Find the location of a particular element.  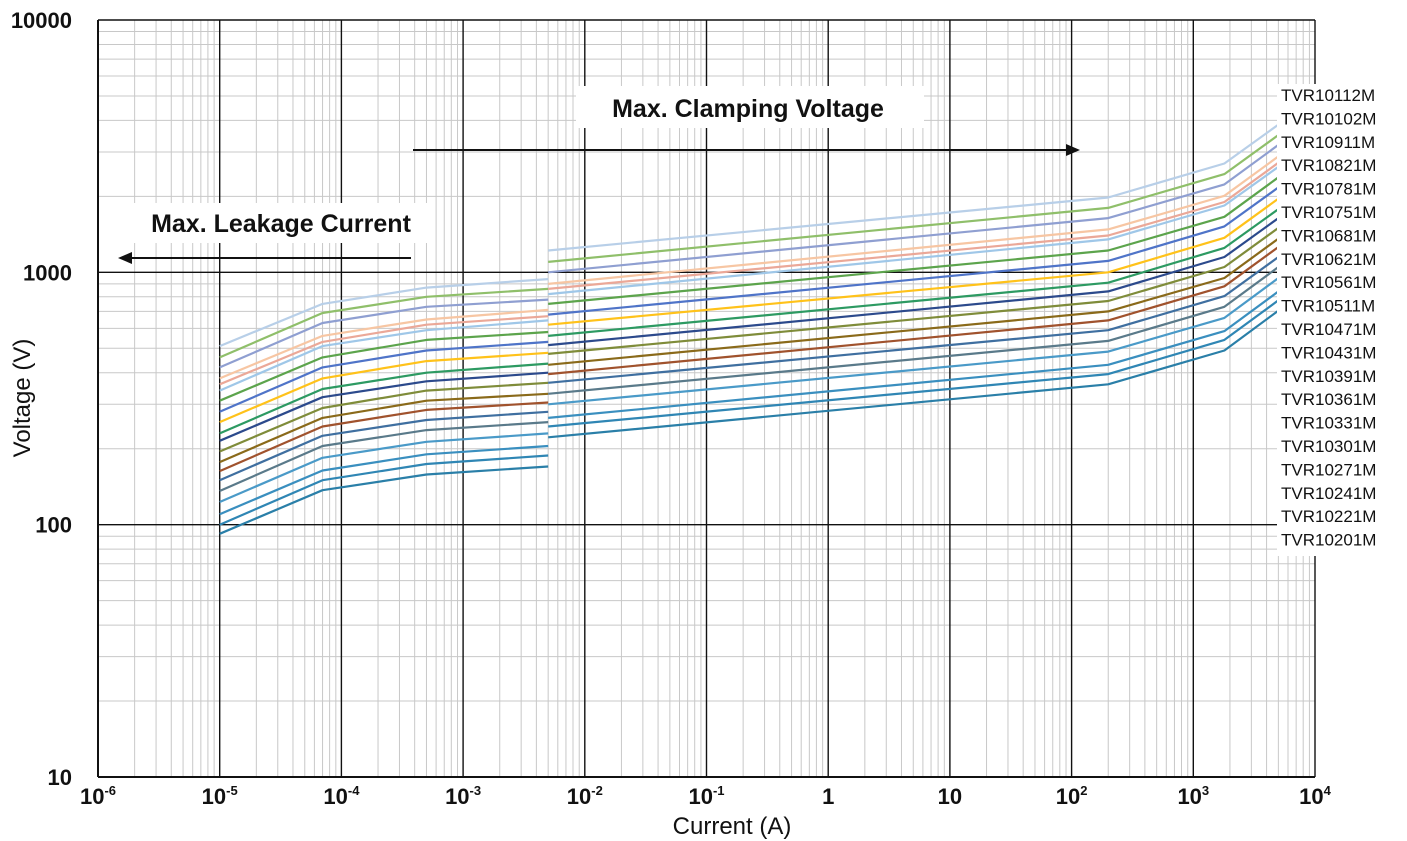

clamp-curve-TVR10201M is located at coordinates (914, 374).